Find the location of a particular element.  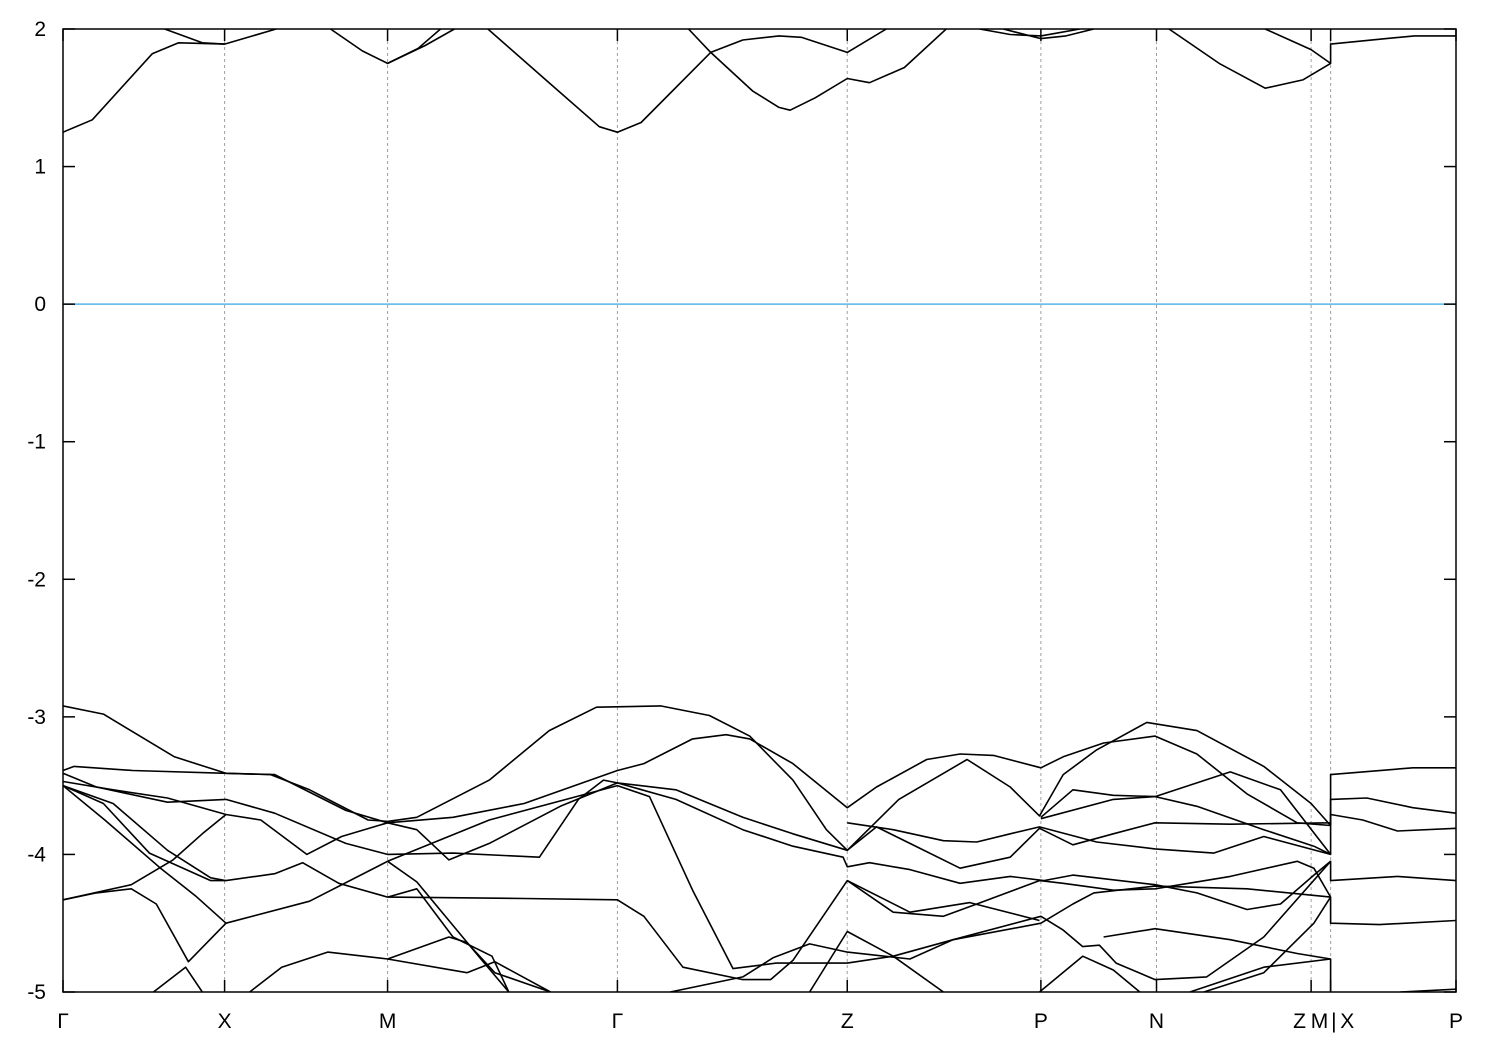

y-tick-label: 2 is located at coordinates (40, 29).